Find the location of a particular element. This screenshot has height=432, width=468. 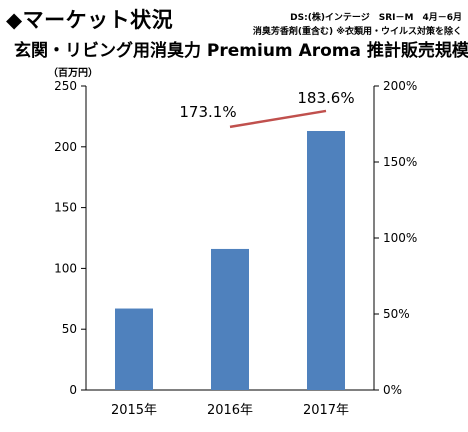

data-label: 173.1% is located at coordinates (207, 112).